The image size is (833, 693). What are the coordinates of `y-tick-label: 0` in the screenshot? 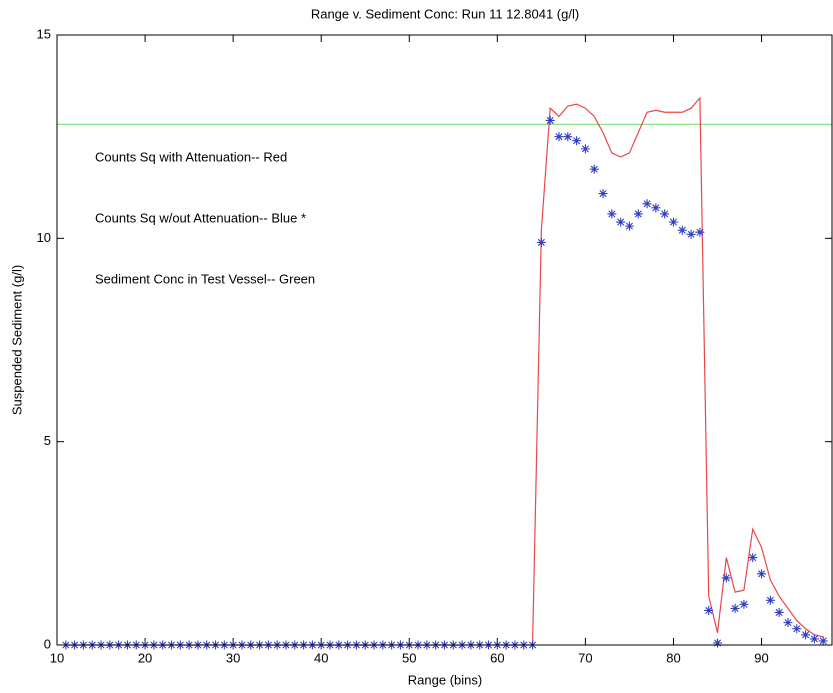 It's located at (47, 643).